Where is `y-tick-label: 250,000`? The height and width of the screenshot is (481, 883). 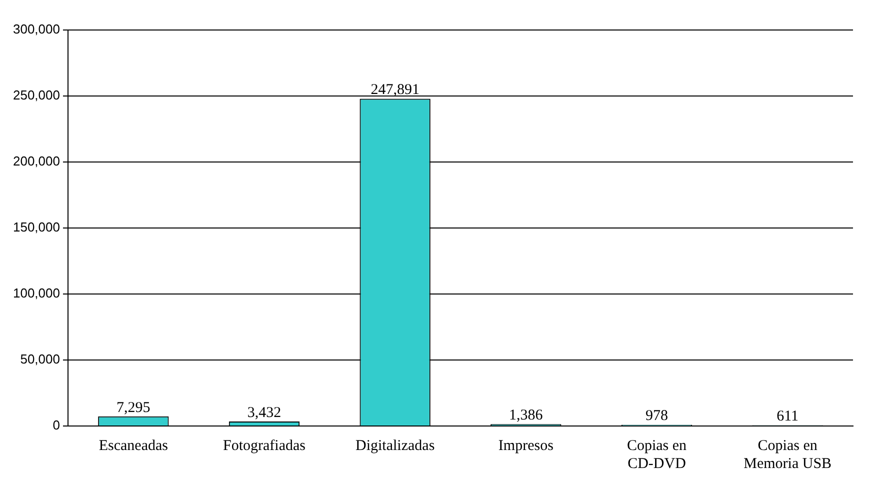
y-tick-label: 250,000 is located at coordinates (36, 95).